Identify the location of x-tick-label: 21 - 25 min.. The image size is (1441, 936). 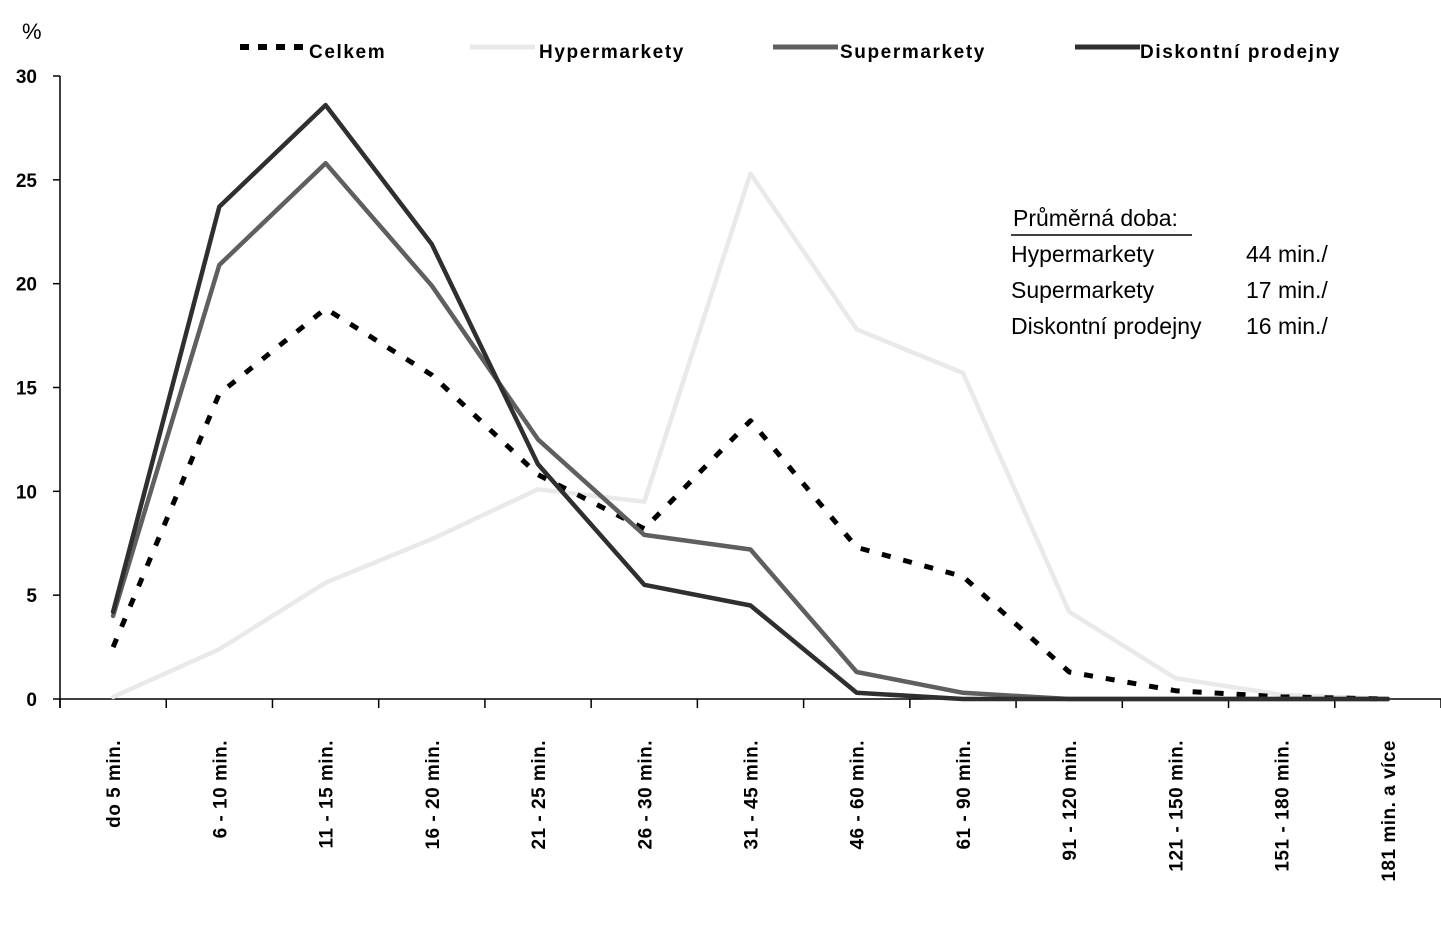
(539, 795).